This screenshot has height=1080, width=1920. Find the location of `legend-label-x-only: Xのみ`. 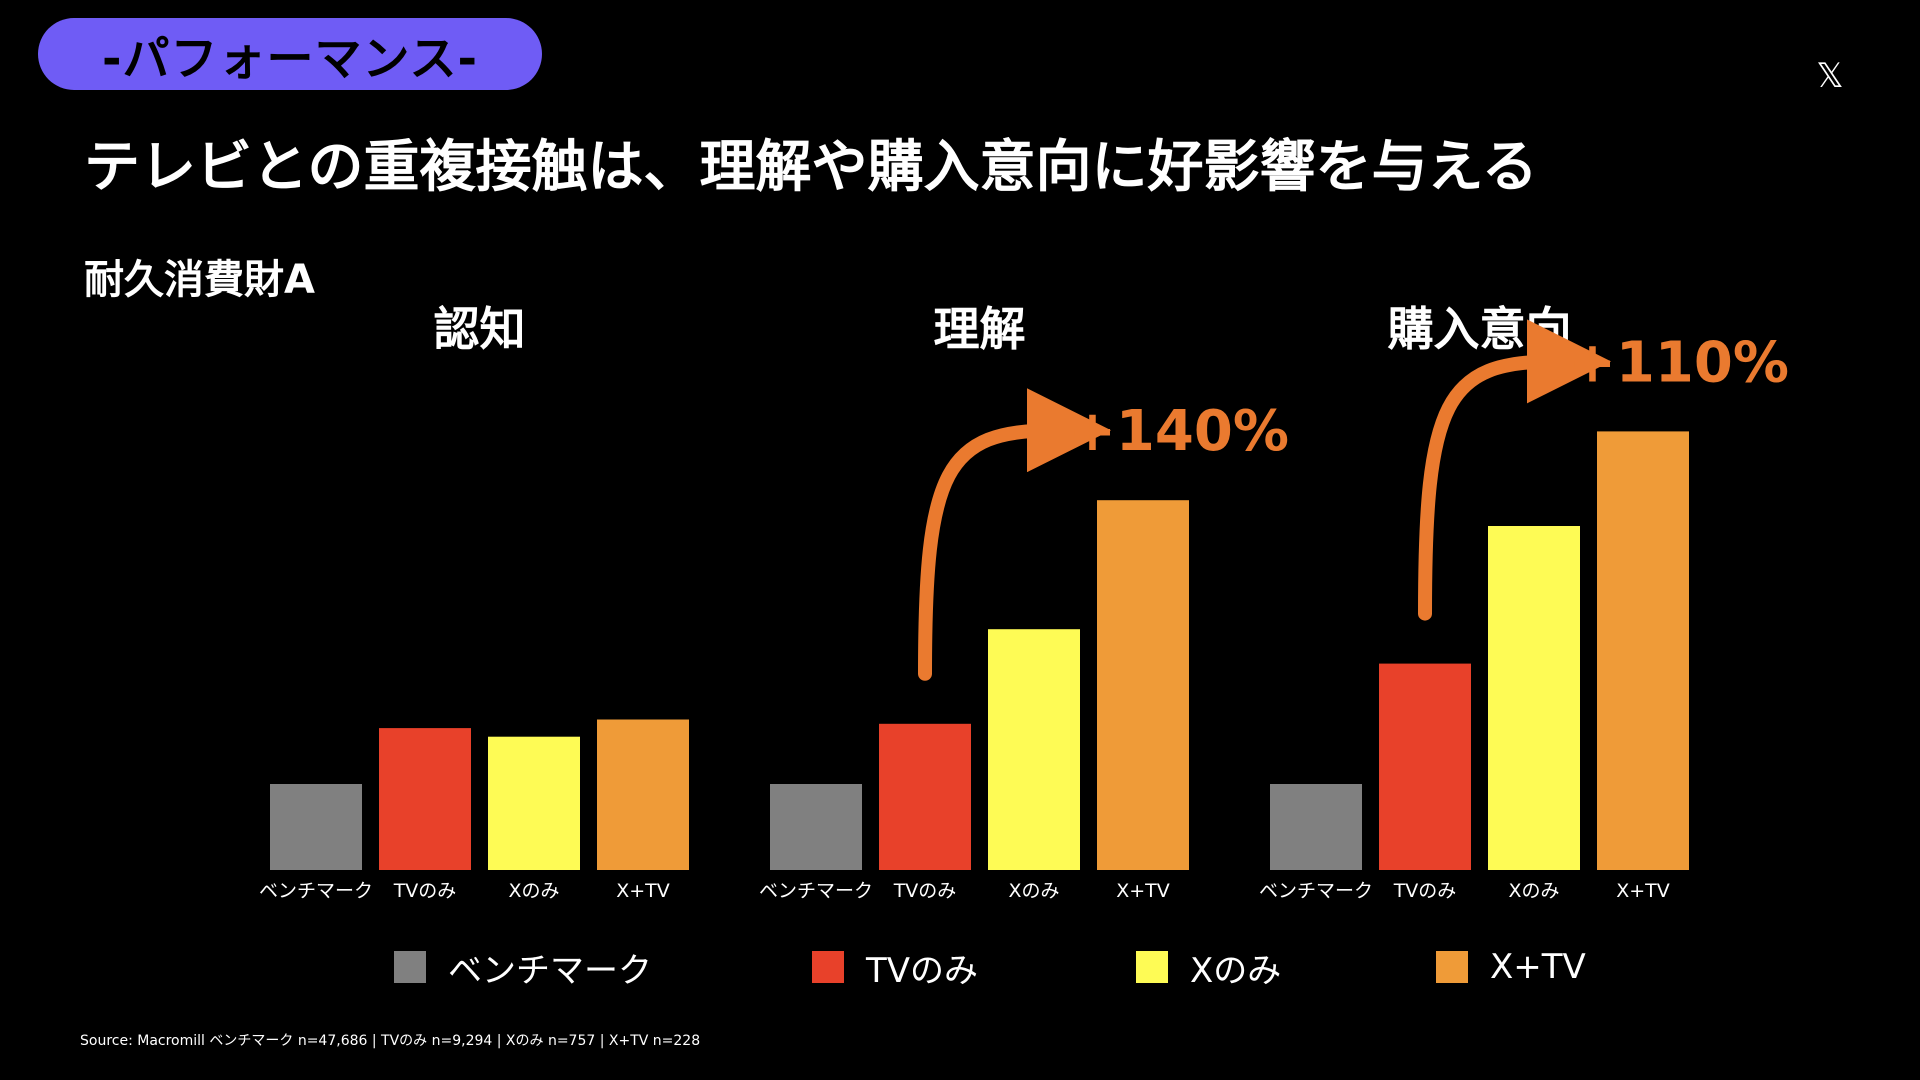

legend-label-x-only: Xのみ is located at coordinates (1236, 970).